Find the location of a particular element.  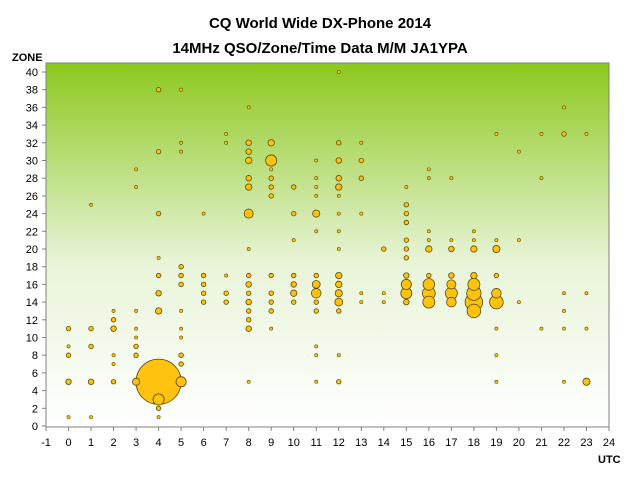

y-axis-label: ZONE is located at coordinates (27, 58).